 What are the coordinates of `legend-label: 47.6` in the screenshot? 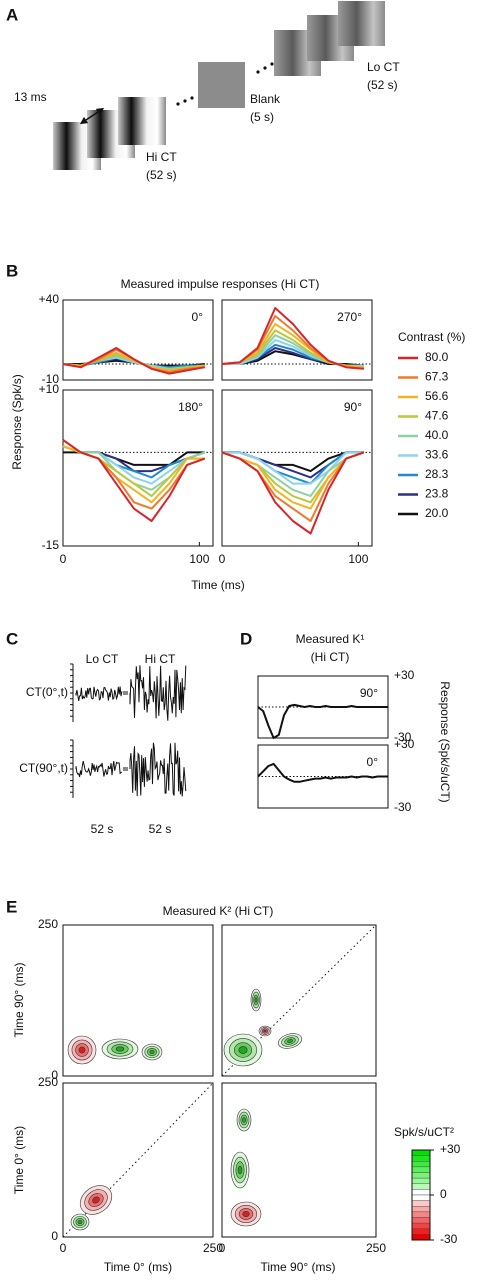 It's located at (437, 416).